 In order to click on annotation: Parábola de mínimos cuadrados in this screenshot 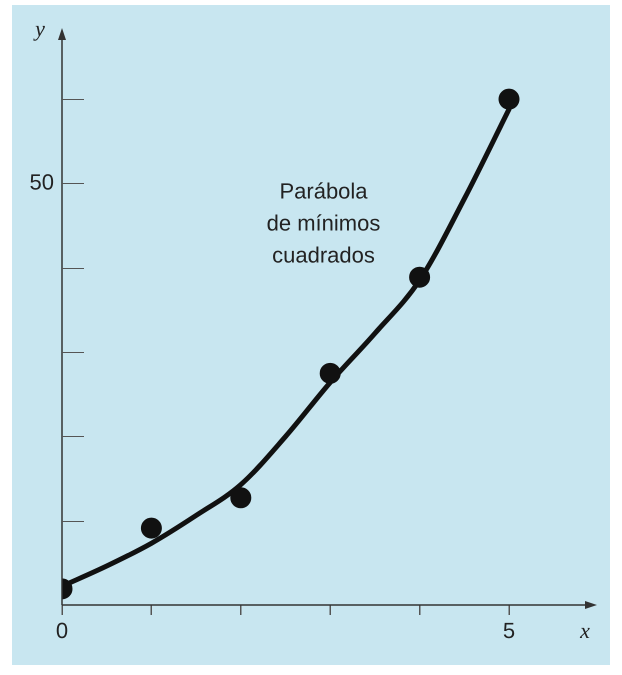, I will do `click(323, 223)`.